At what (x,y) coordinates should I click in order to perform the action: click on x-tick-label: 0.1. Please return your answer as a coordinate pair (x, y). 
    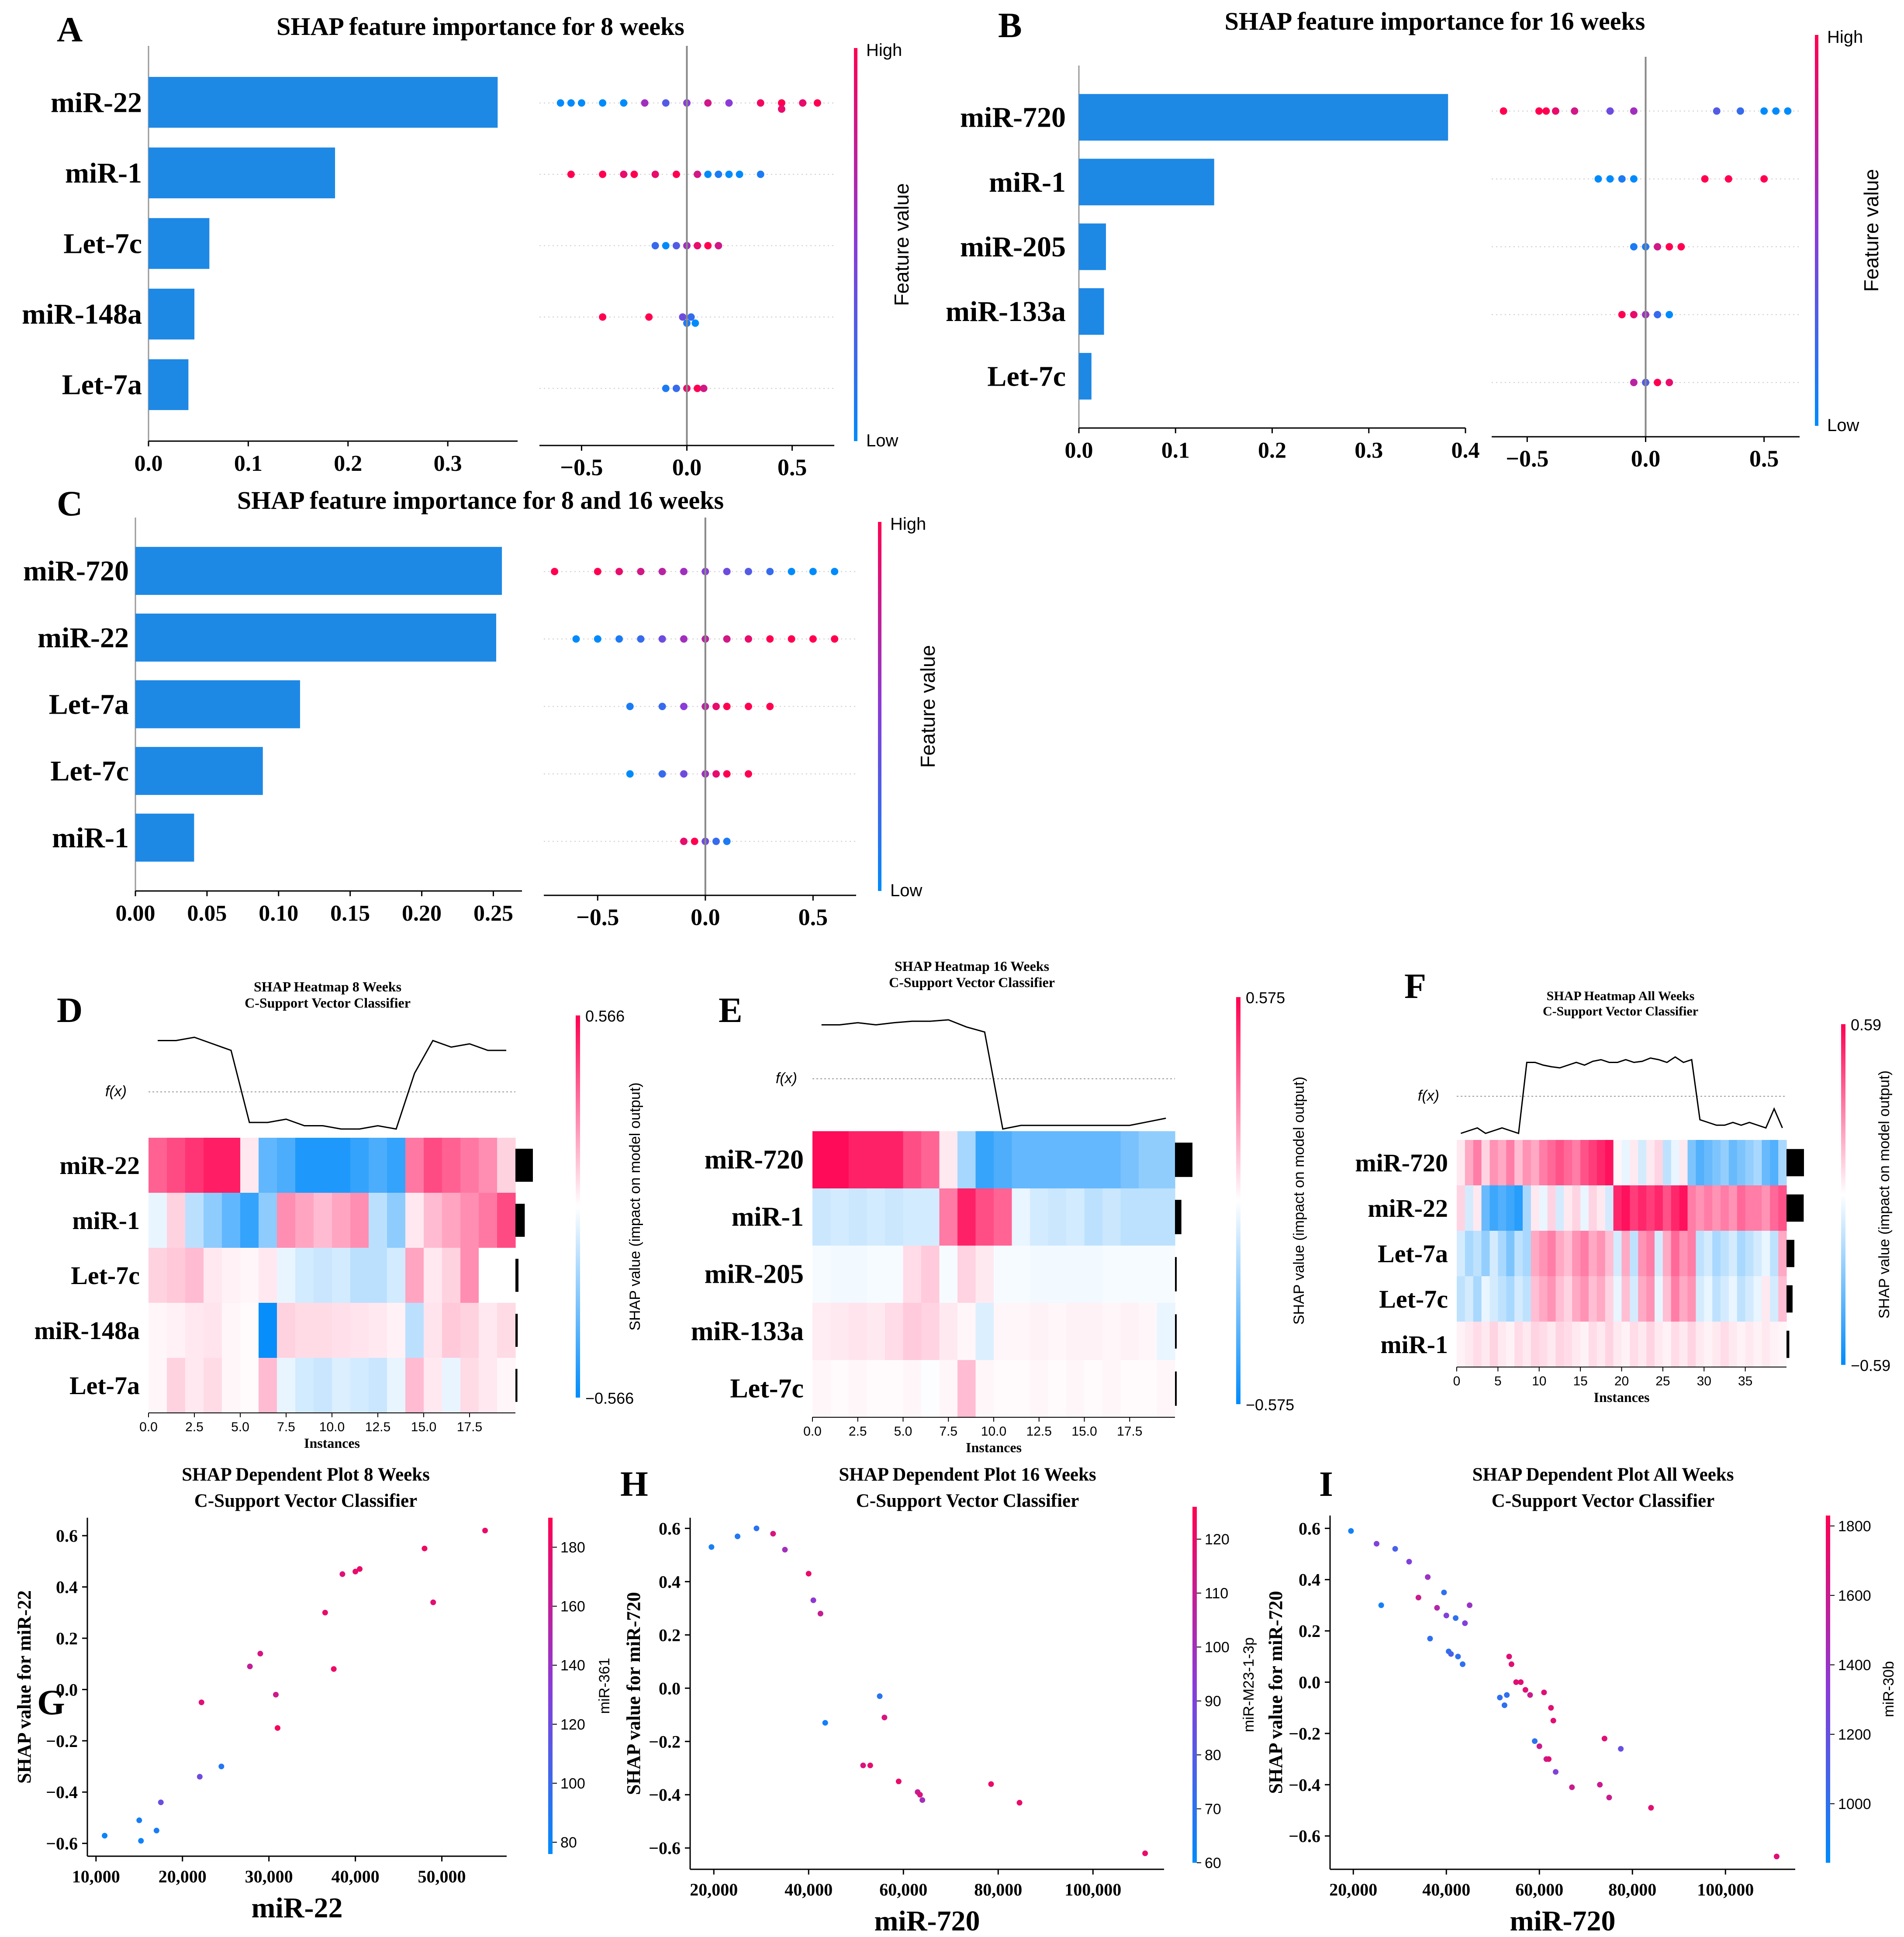
    Looking at the image, I should click on (248, 464).